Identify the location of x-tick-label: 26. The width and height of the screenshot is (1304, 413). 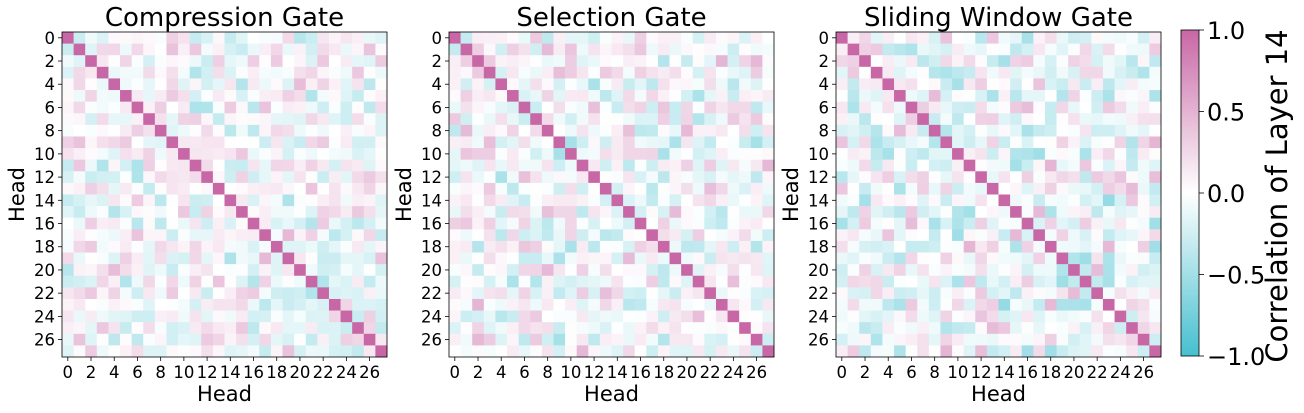
(756, 372).